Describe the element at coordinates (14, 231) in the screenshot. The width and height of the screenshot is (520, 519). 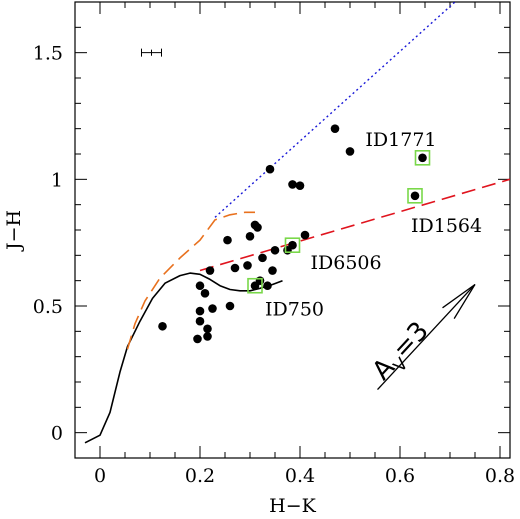
I see `y-axis-label: J−H` at that location.